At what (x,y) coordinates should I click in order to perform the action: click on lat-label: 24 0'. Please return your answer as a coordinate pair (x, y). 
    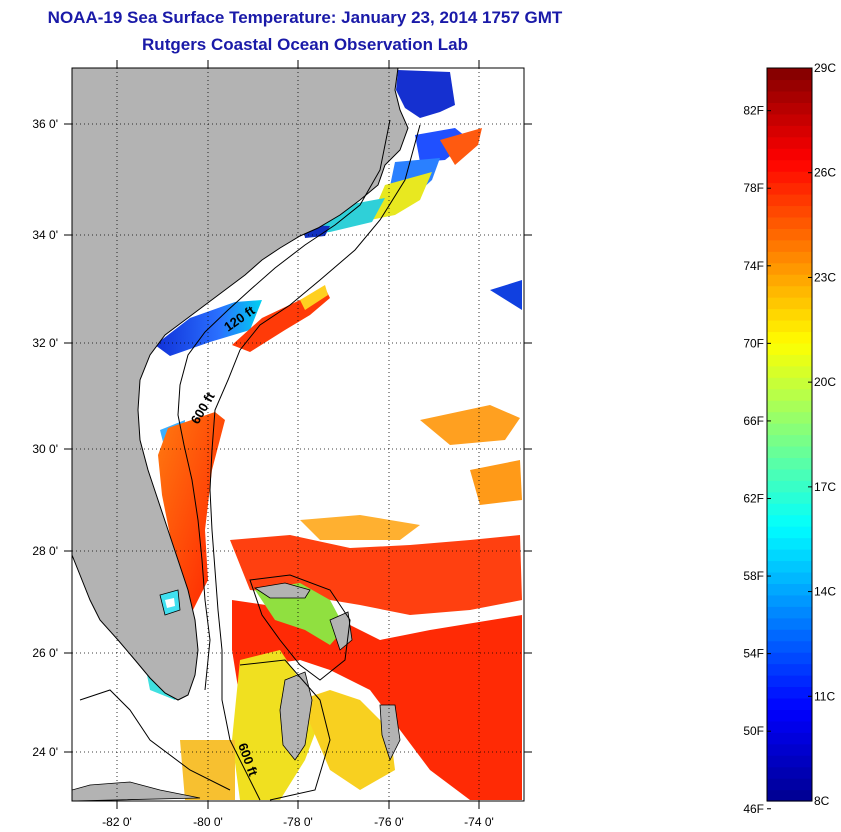
    Looking at the image, I should click on (45, 752).